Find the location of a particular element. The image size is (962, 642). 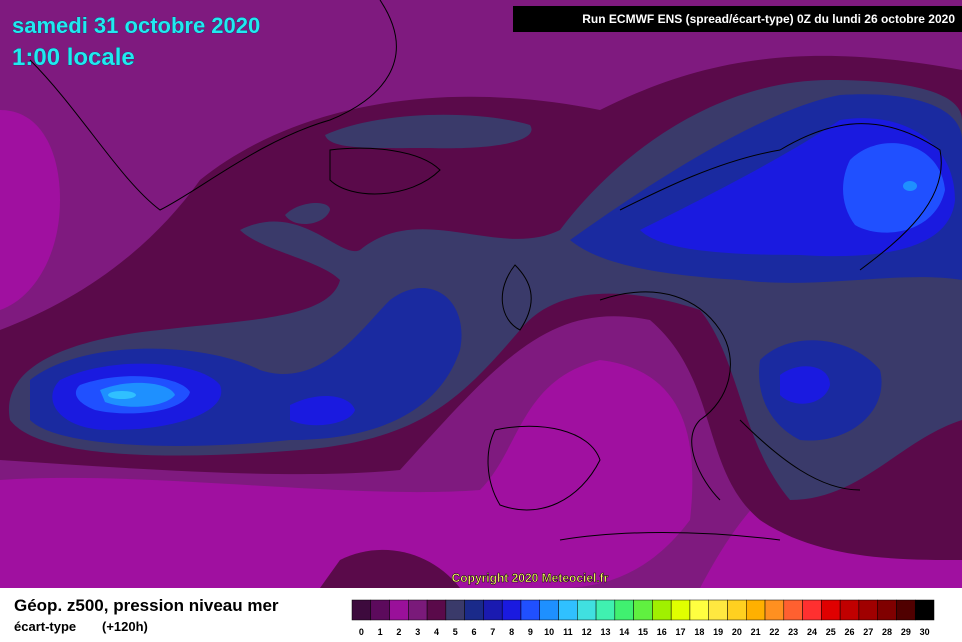

scale-label: 18 is located at coordinates (699, 632).